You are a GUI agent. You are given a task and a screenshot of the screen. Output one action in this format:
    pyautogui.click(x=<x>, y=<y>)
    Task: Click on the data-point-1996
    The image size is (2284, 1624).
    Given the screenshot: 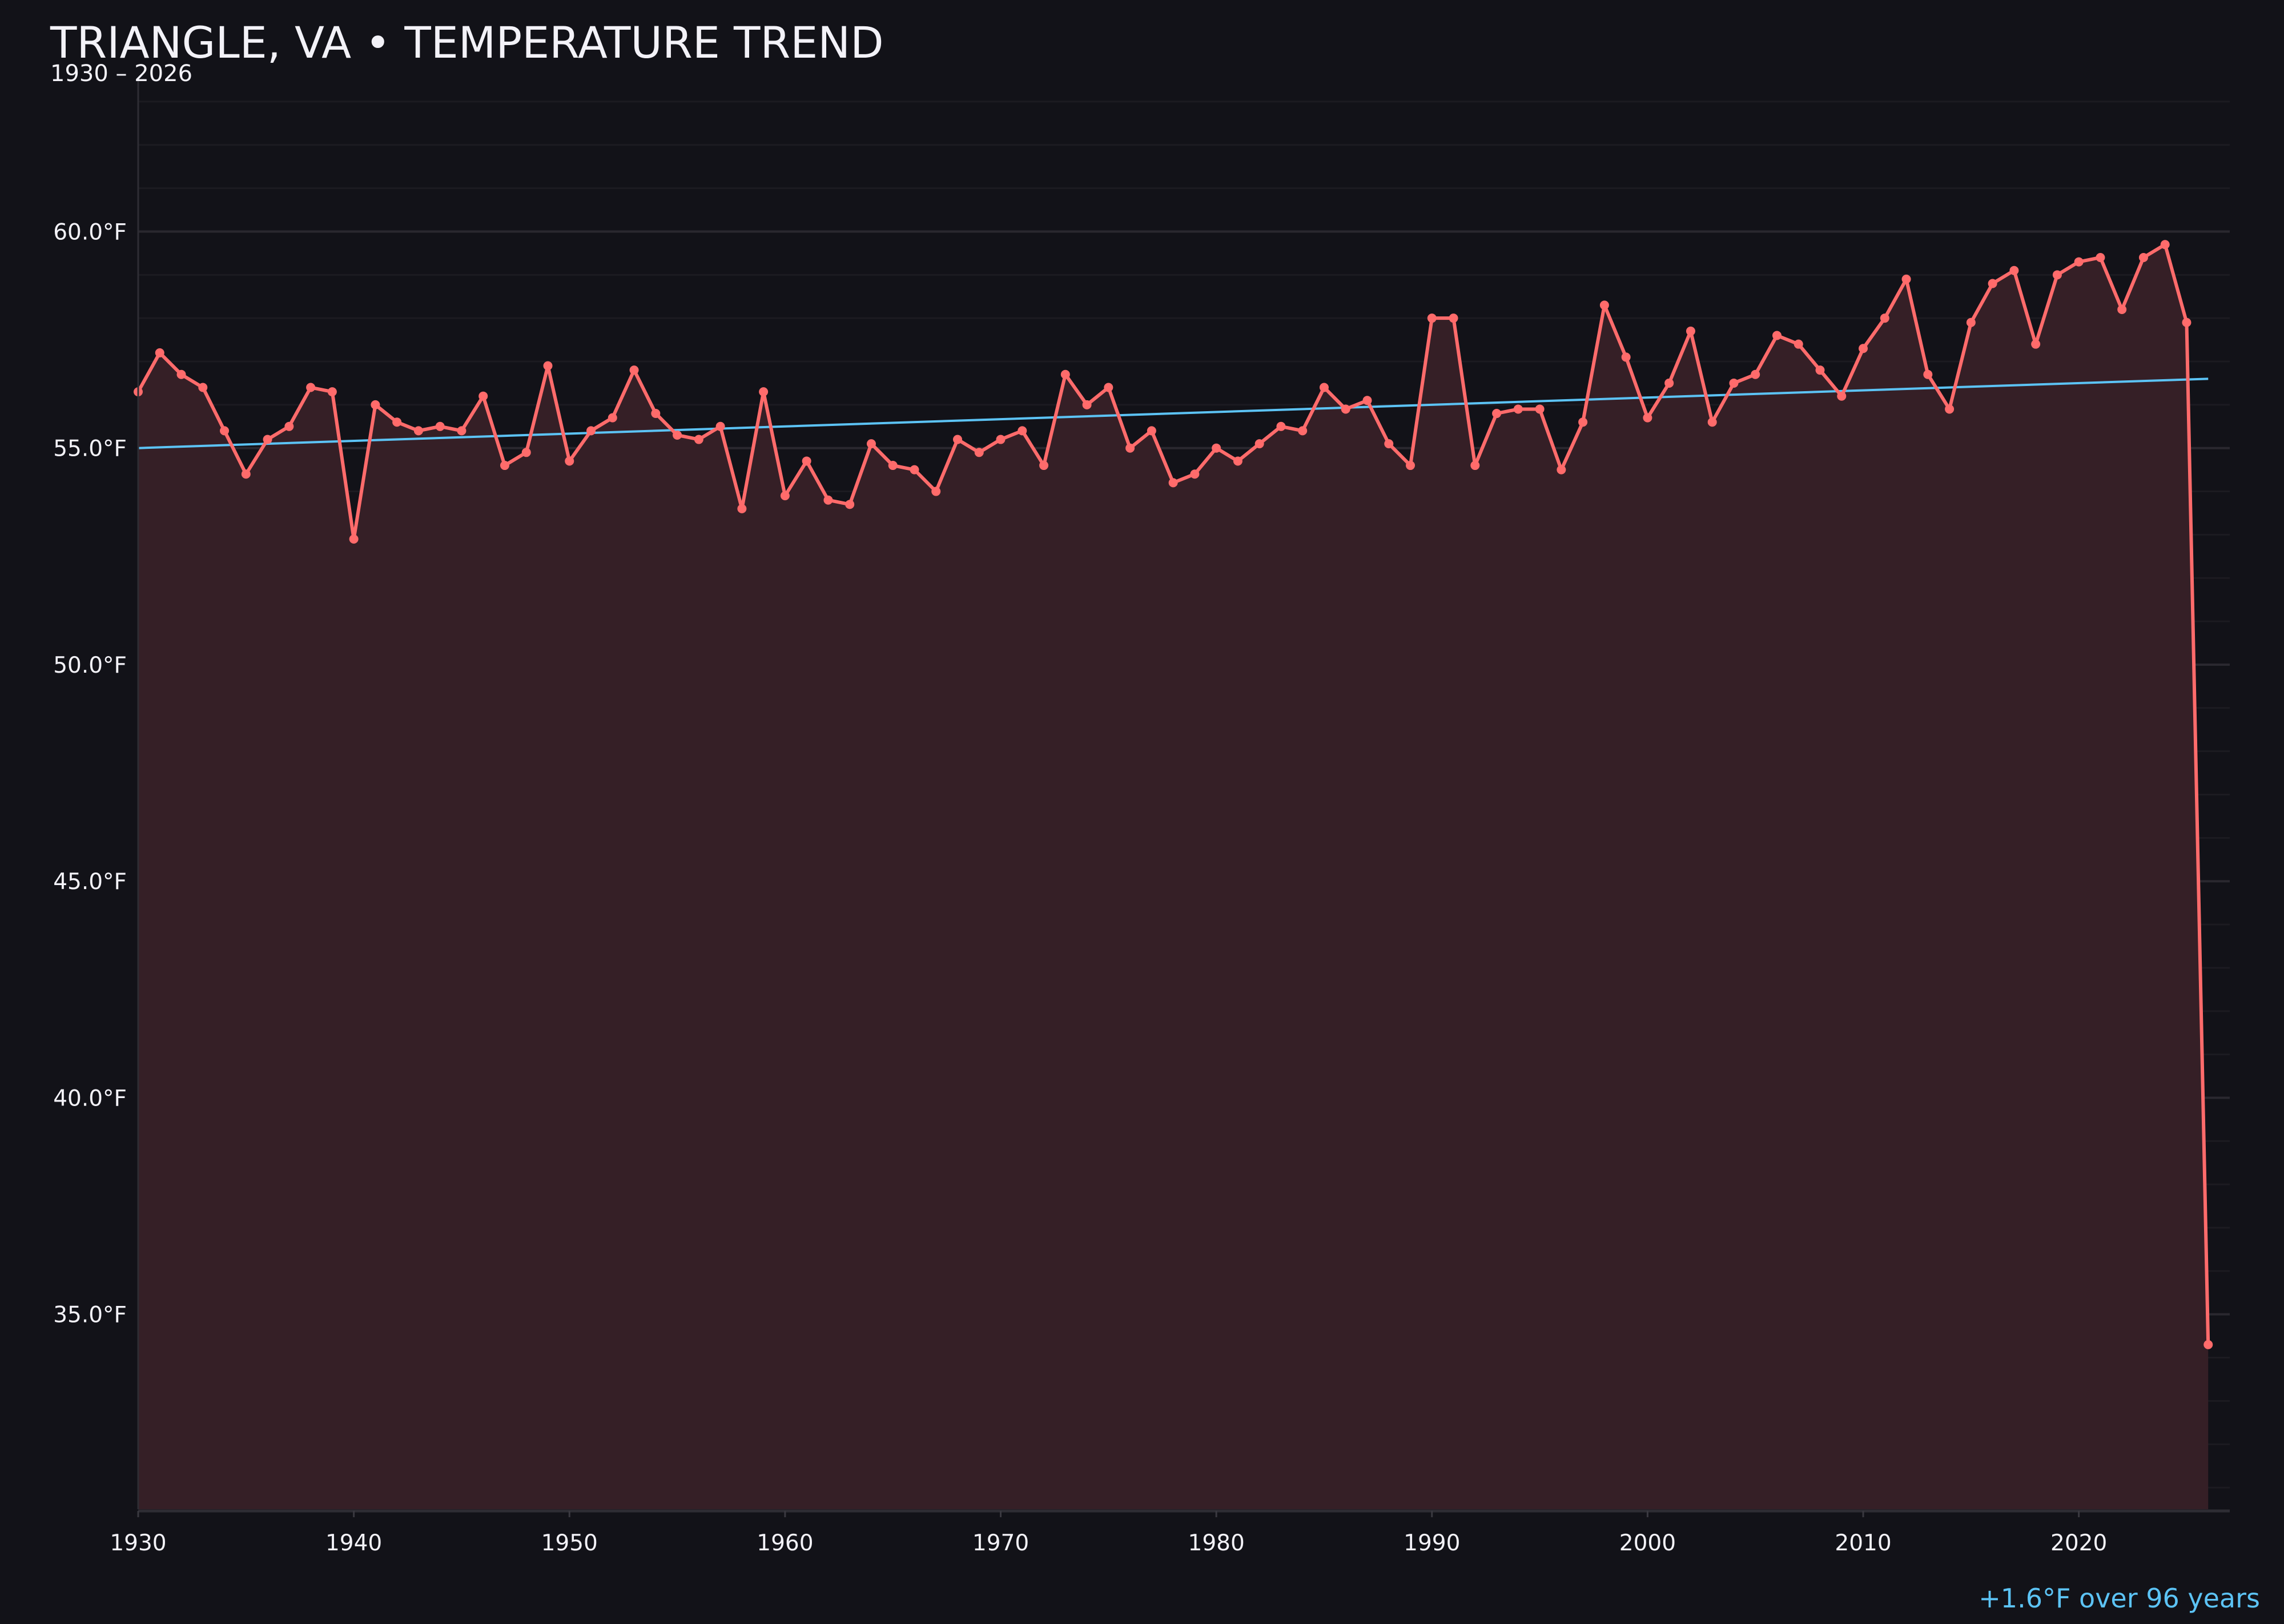 What is the action you would take?
    pyautogui.click(x=1561, y=470)
    